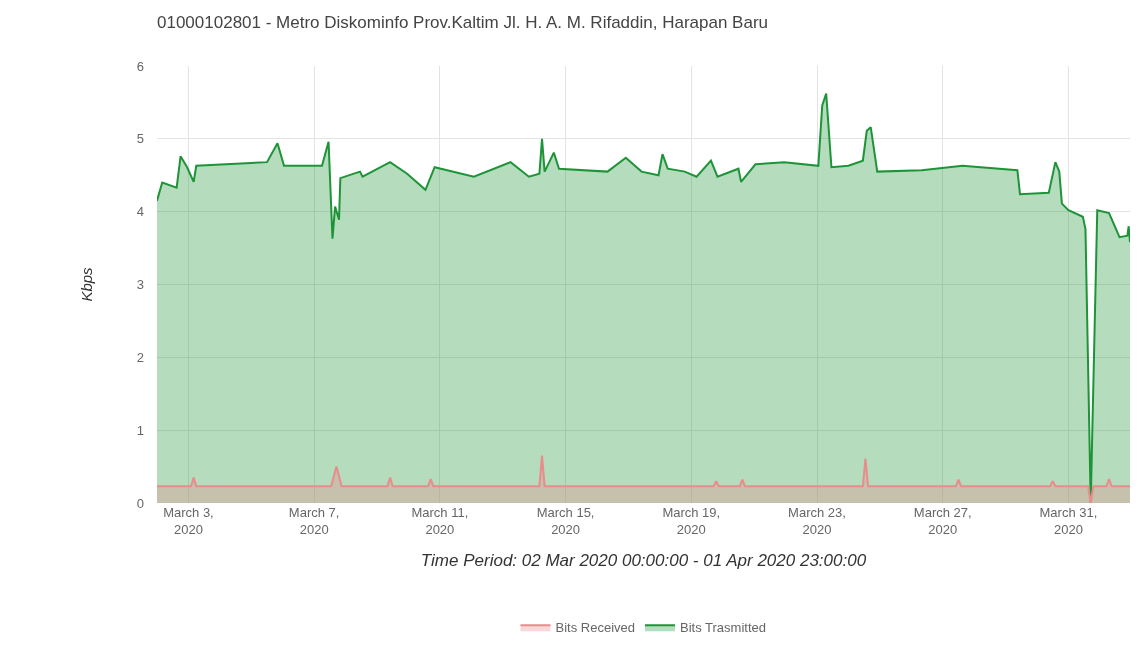 The width and height of the screenshot is (1144, 654). What do you see at coordinates (691, 521) in the screenshot?
I see `x-tick-label: March 19, 2020` at bounding box center [691, 521].